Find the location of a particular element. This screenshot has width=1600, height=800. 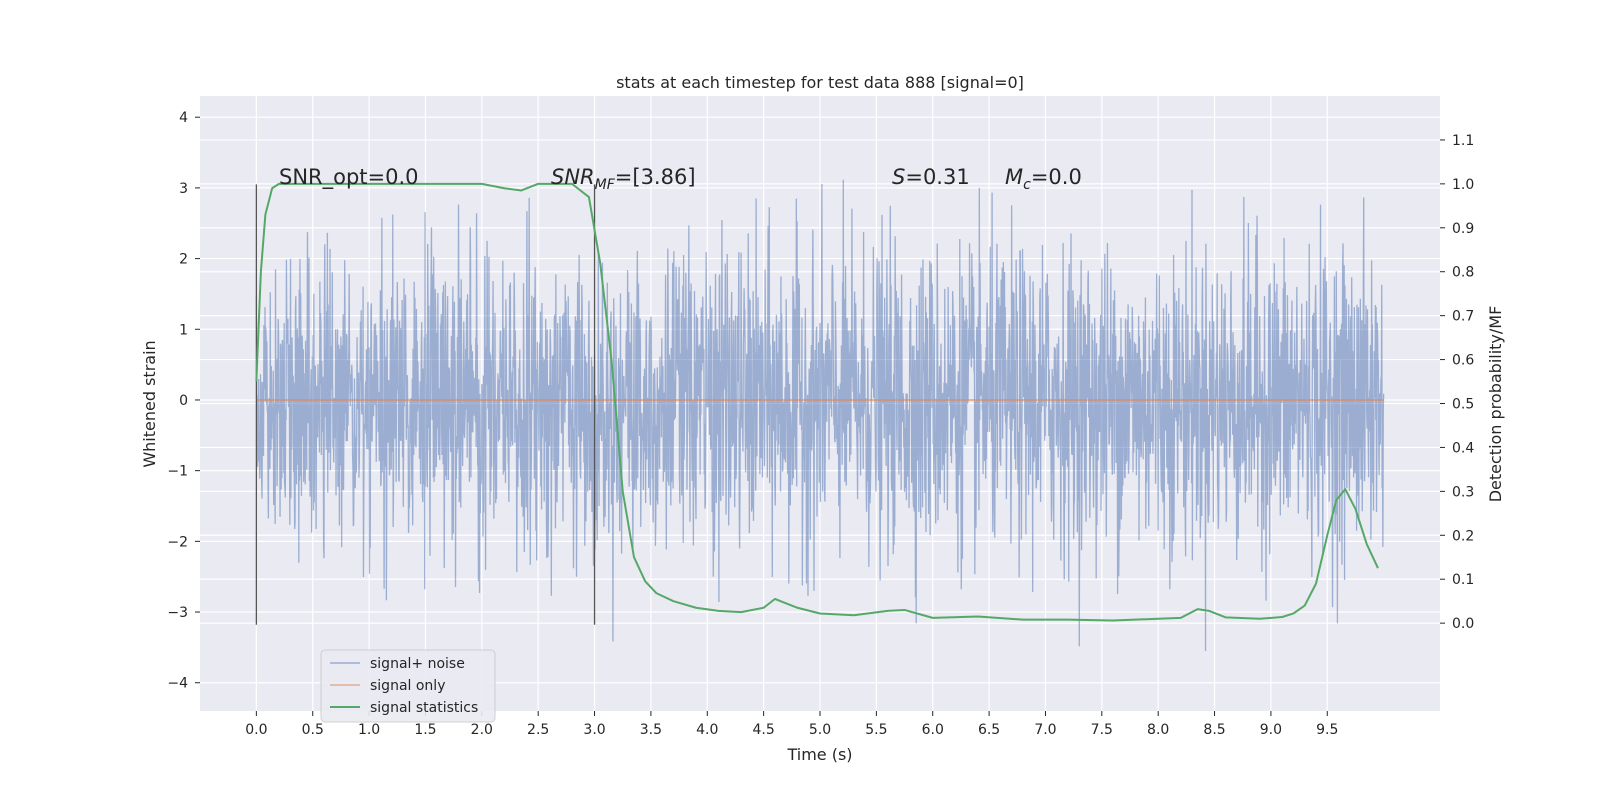

x-axis-label: Time (s) is located at coordinates (819, 754).